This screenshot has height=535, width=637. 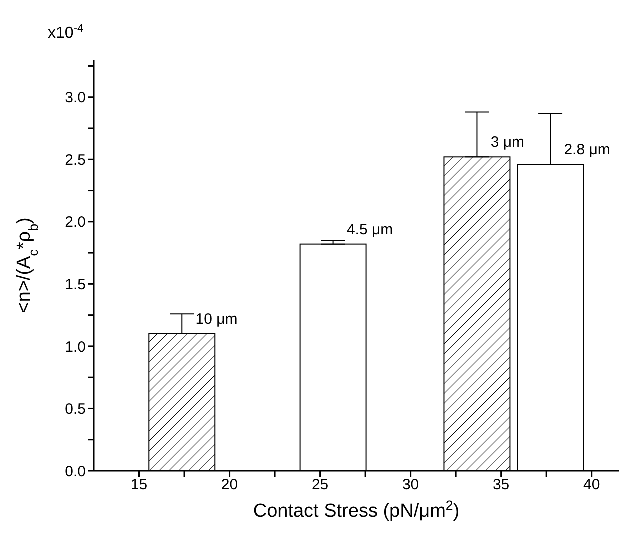 What do you see at coordinates (370, 229) in the screenshot?
I see `annotation: 4.5 μm` at bounding box center [370, 229].